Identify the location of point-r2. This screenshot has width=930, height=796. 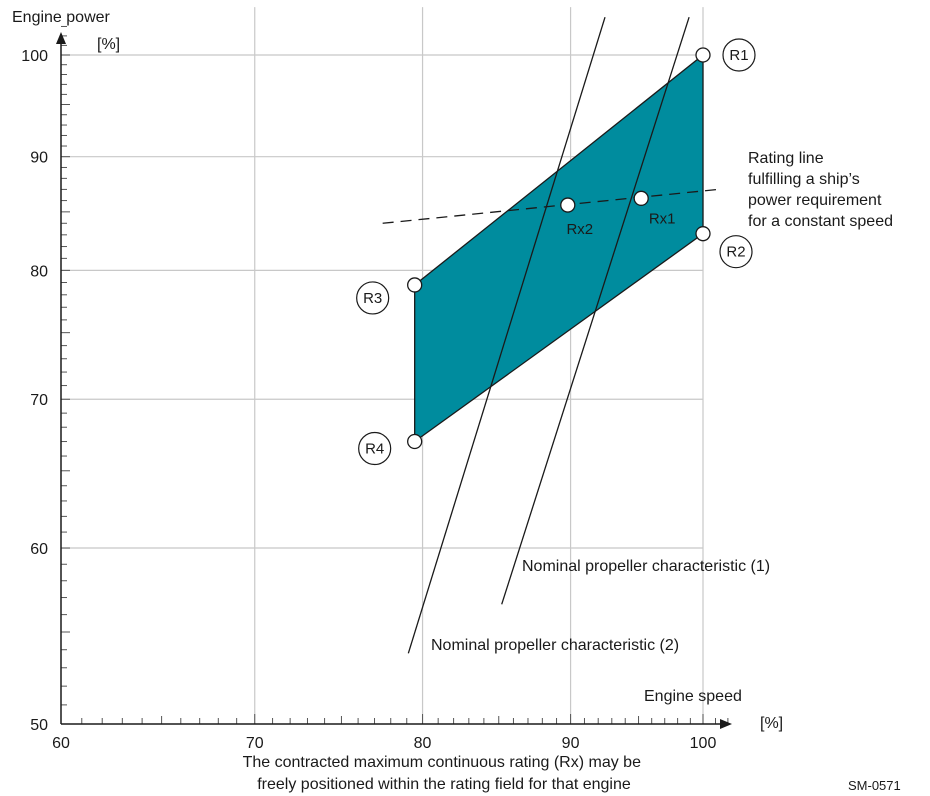
(703, 234).